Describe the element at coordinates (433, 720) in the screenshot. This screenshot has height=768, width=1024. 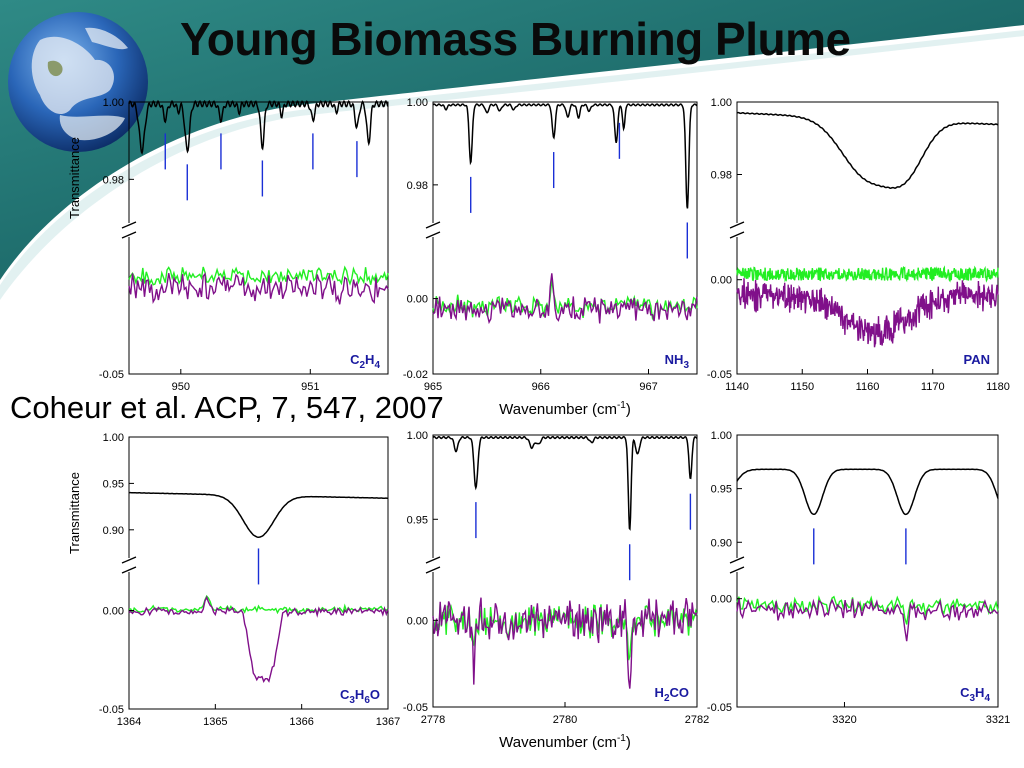
I see `x-tick-label: 2778` at that location.